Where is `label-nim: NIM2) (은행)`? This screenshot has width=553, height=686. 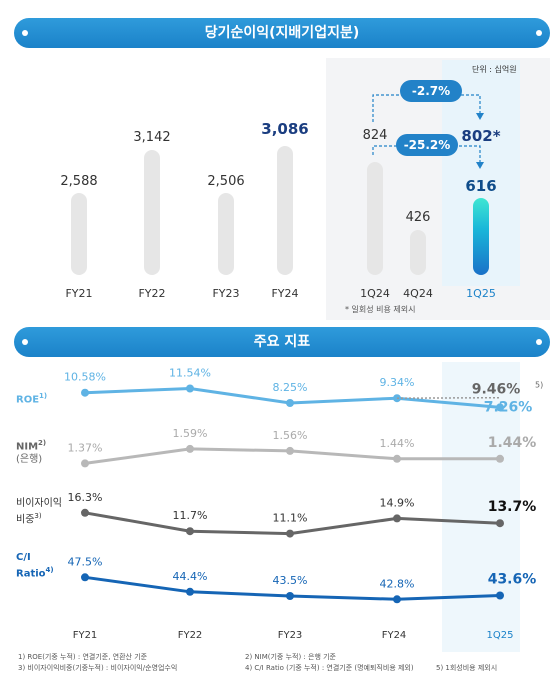
label-nim: NIM2) (은행) is located at coordinates (31, 451).